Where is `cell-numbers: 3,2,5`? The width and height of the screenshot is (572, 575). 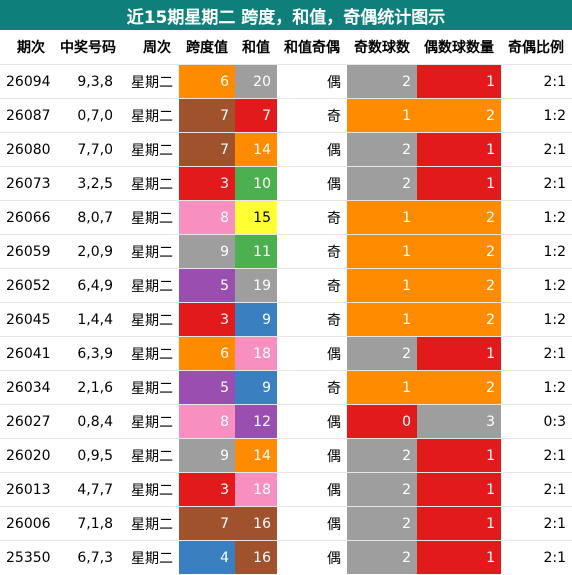 cell-numbers: 3,2,5 is located at coordinates (95, 183).